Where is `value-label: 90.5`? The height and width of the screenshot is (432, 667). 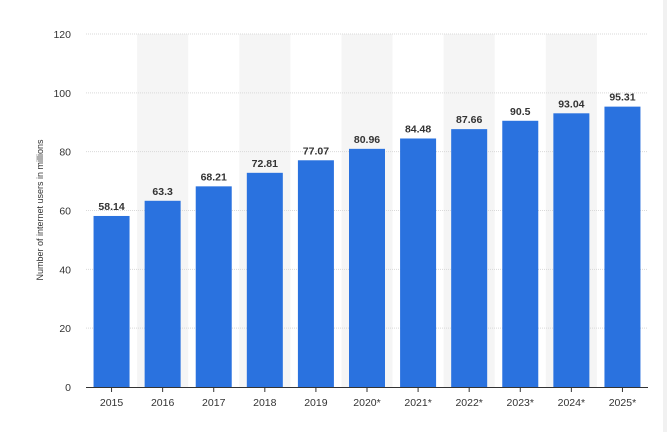 value-label: 90.5 is located at coordinates (520, 112).